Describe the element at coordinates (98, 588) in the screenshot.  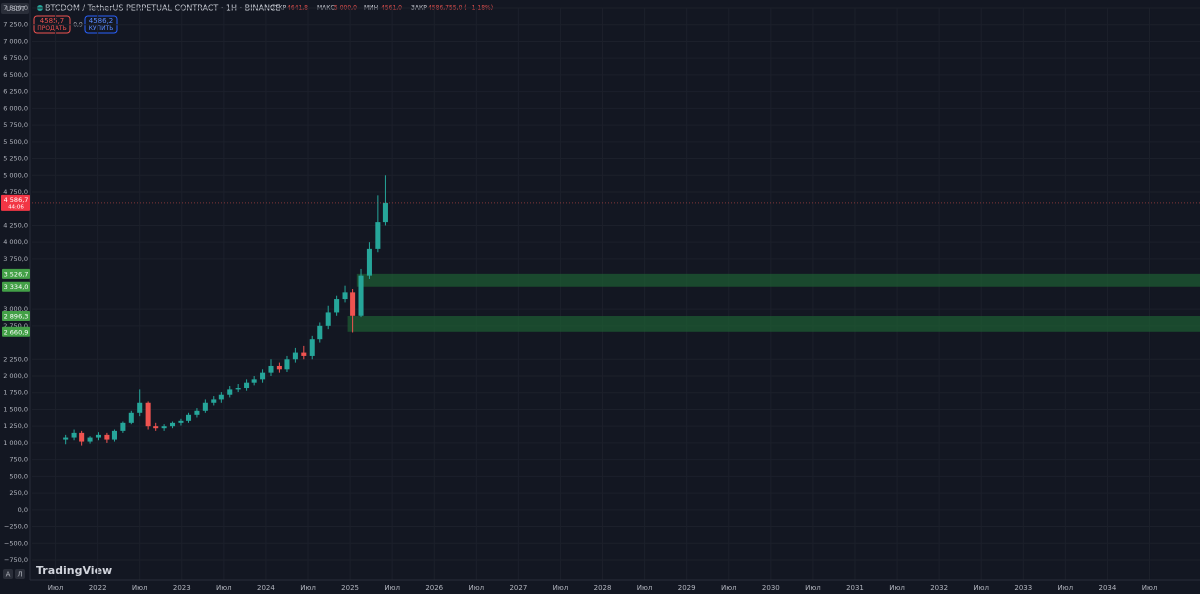
I see `x-tick-label: 2022` at that location.